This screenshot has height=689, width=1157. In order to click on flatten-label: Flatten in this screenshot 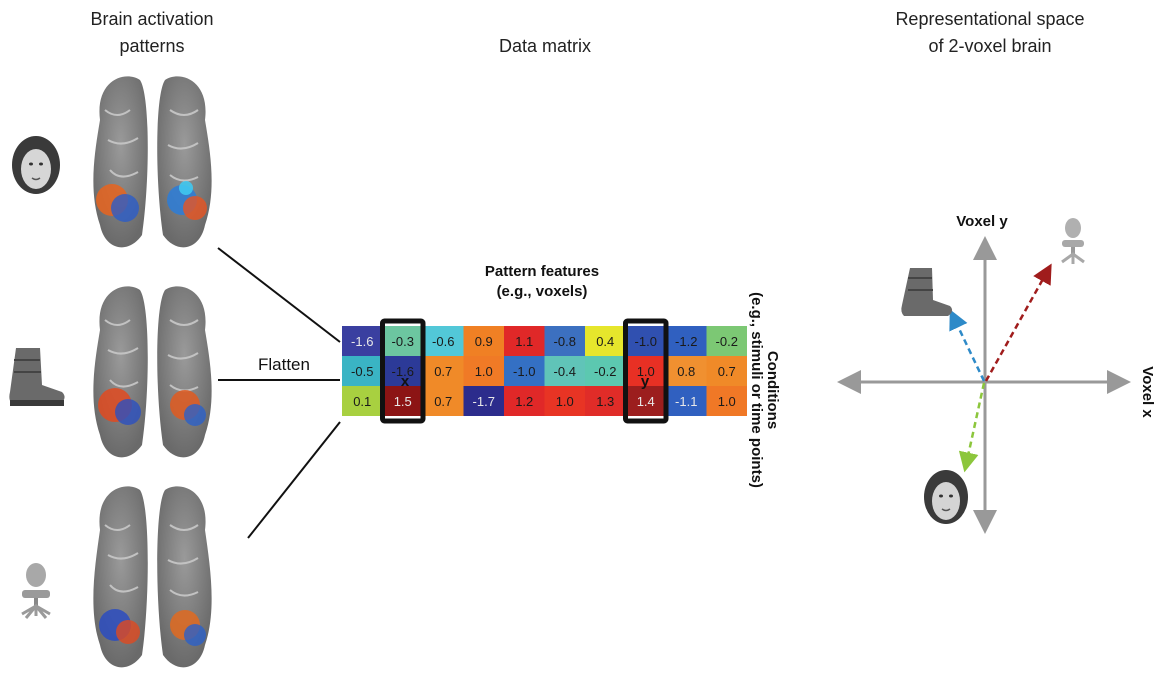, I will do `click(284, 364)`.